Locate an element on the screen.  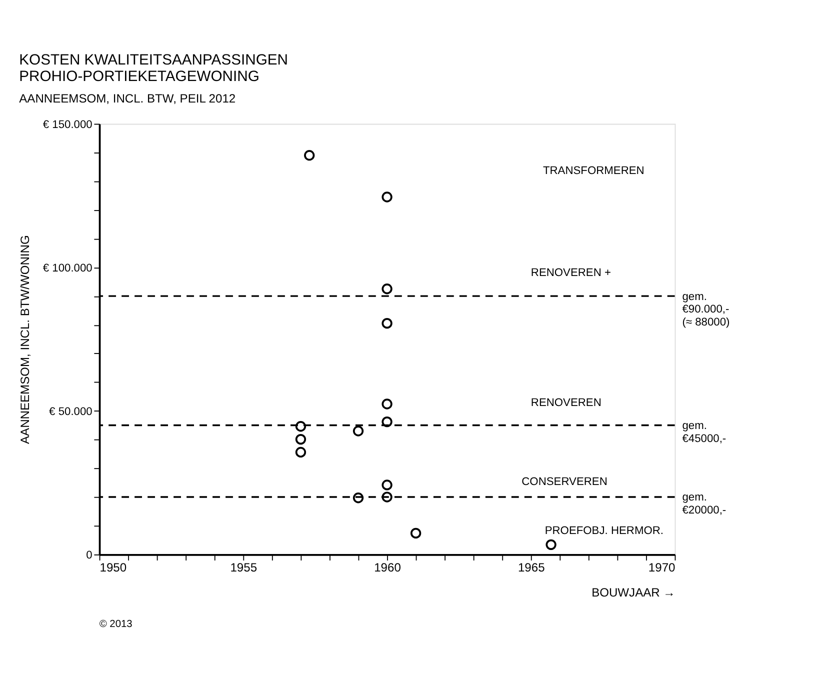
y-tick-label: € 100.000 is located at coordinates (67, 268).